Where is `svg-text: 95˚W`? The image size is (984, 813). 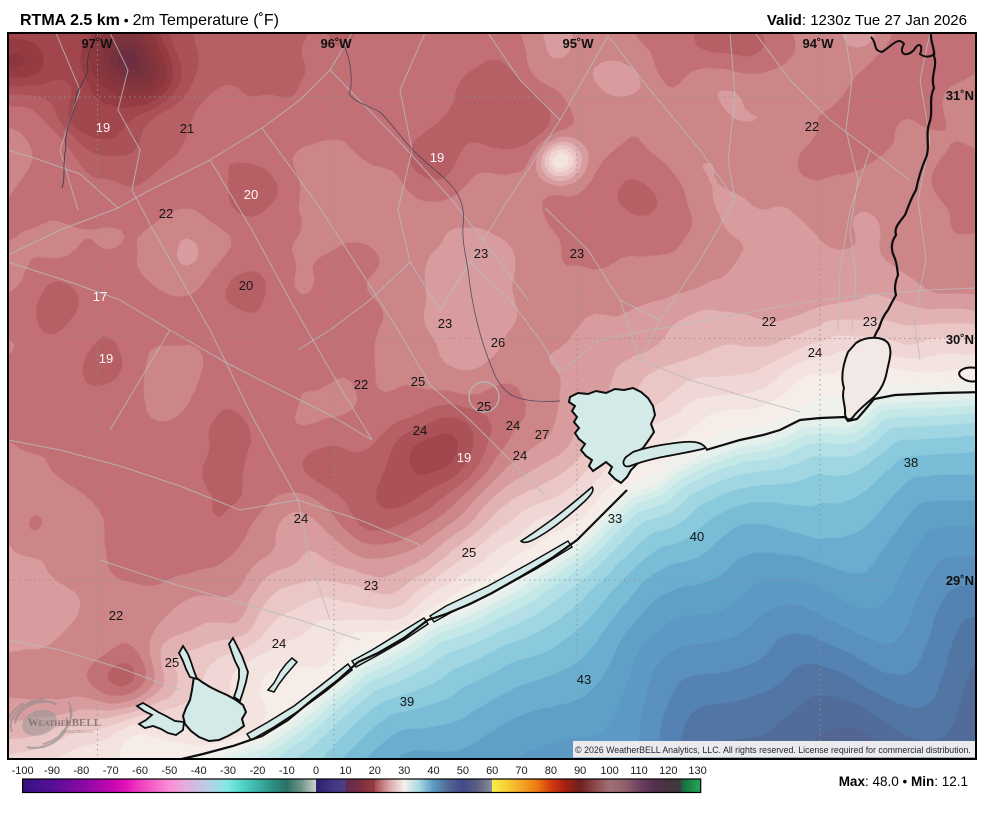
svg-text: 95˚W is located at coordinates (578, 43).